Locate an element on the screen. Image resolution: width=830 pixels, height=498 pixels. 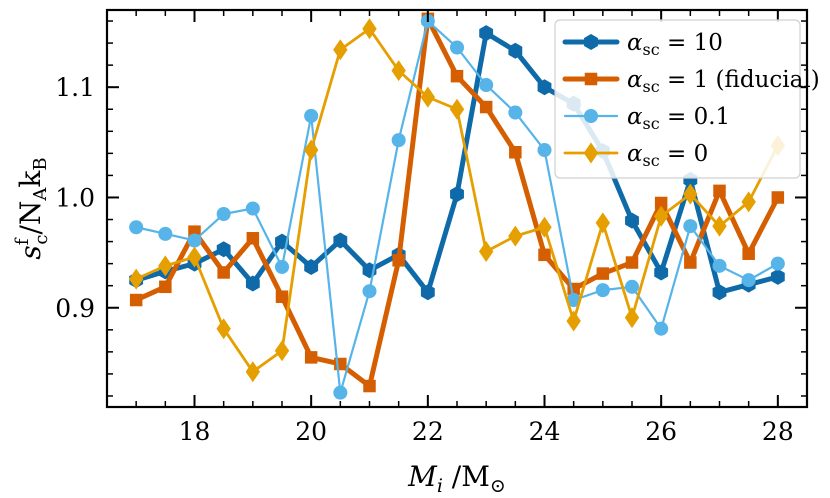
legend-label-2: αsc = 0.1 is located at coordinates (678, 118).